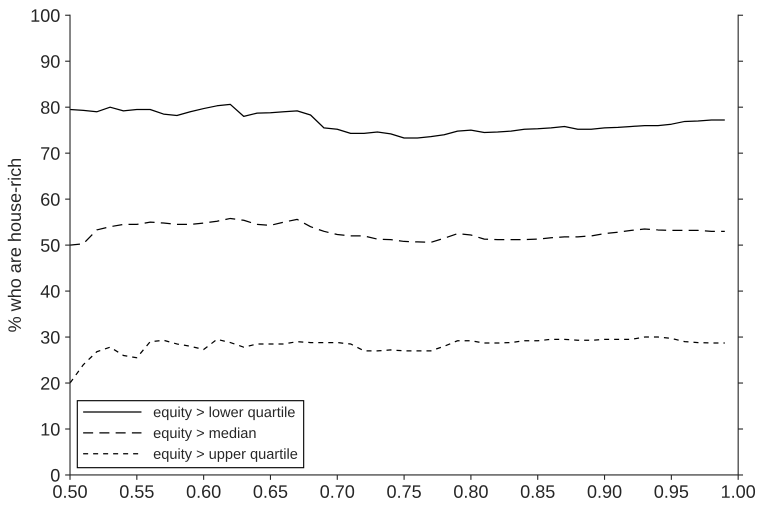 The image size is (761, 508). What do you see at coordinates (46, 15) in the screenshot?
I see `y-tick-label: 100` at bounding box center [46, 15].